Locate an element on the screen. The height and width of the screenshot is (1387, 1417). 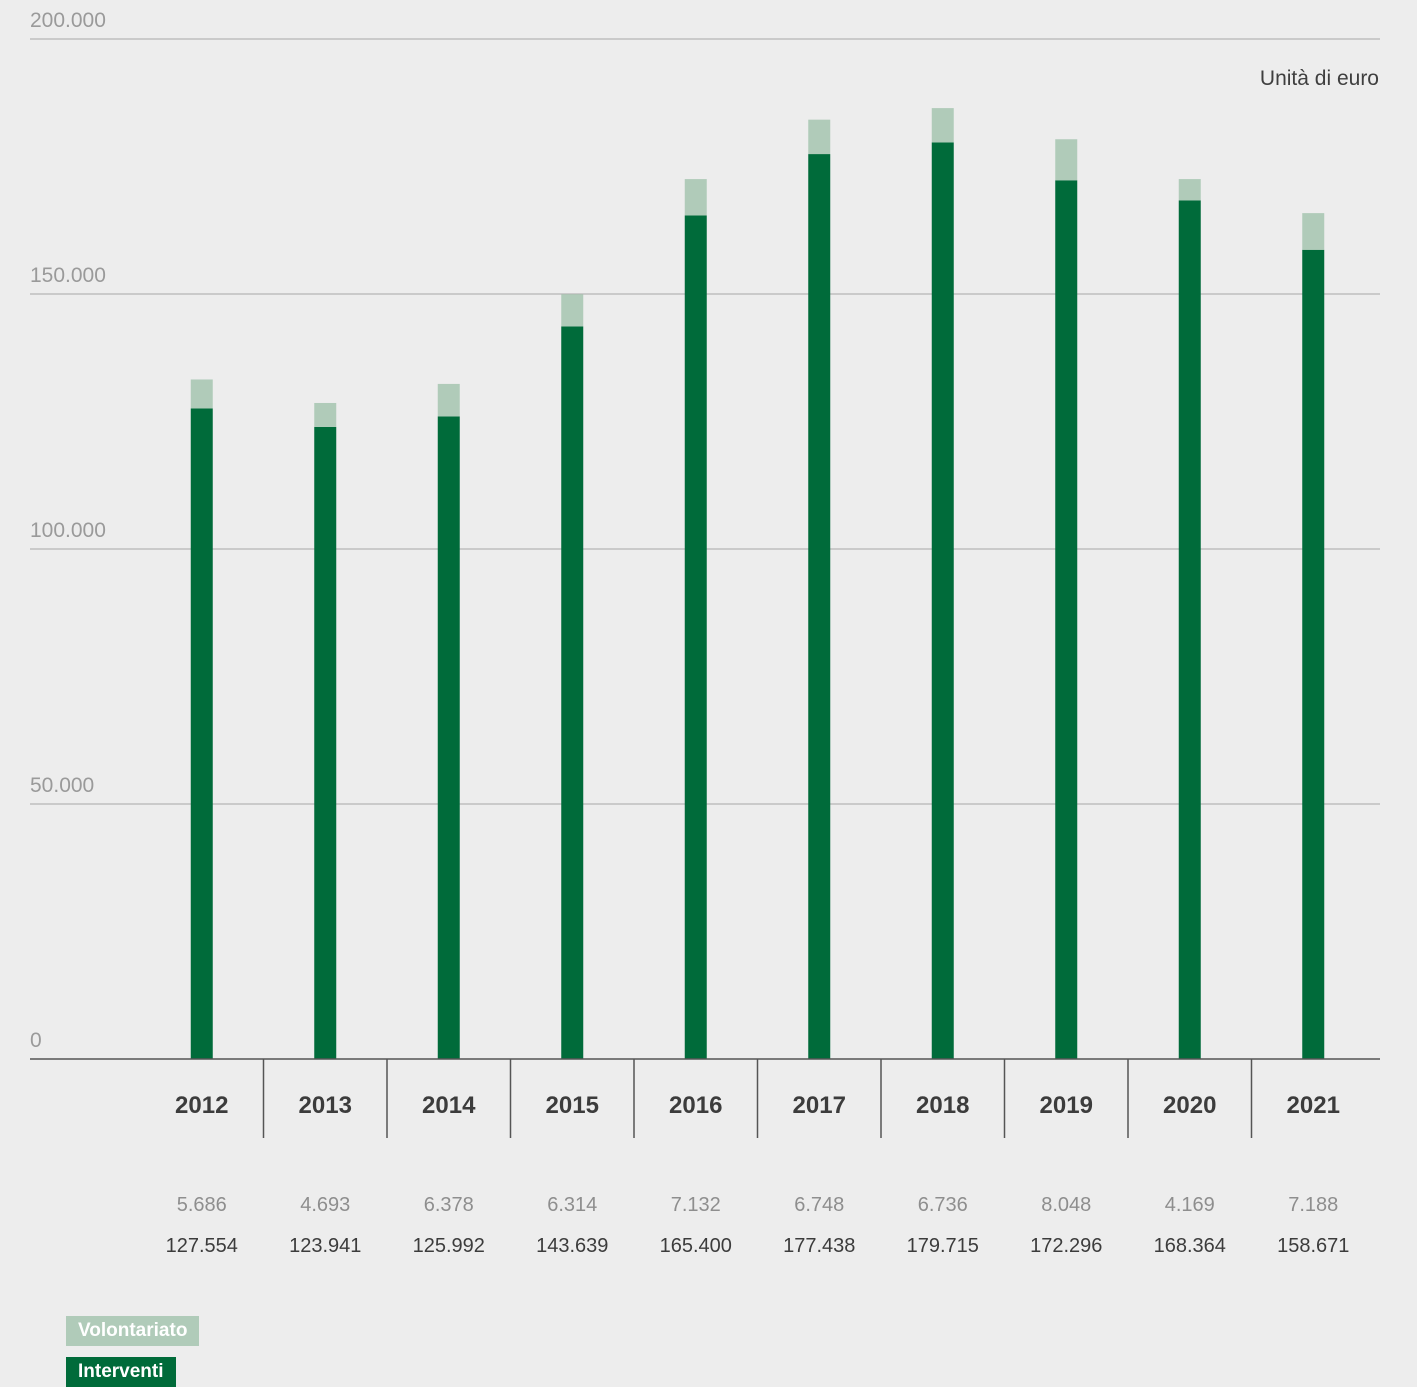
x-tick-label: 2013 is located at coordinates (325, 1105).